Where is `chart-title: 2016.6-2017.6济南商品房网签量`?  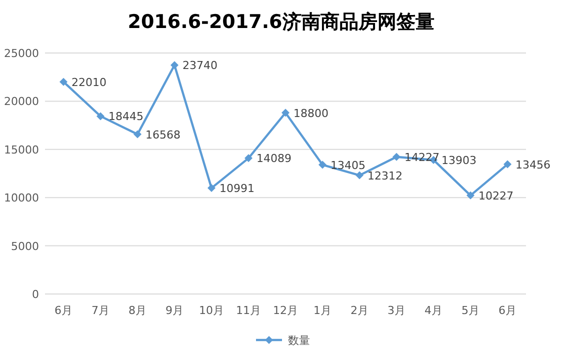
chart-title: 2016.6-2017.6济南商品房网签量 is located at coordinates (281, 22).